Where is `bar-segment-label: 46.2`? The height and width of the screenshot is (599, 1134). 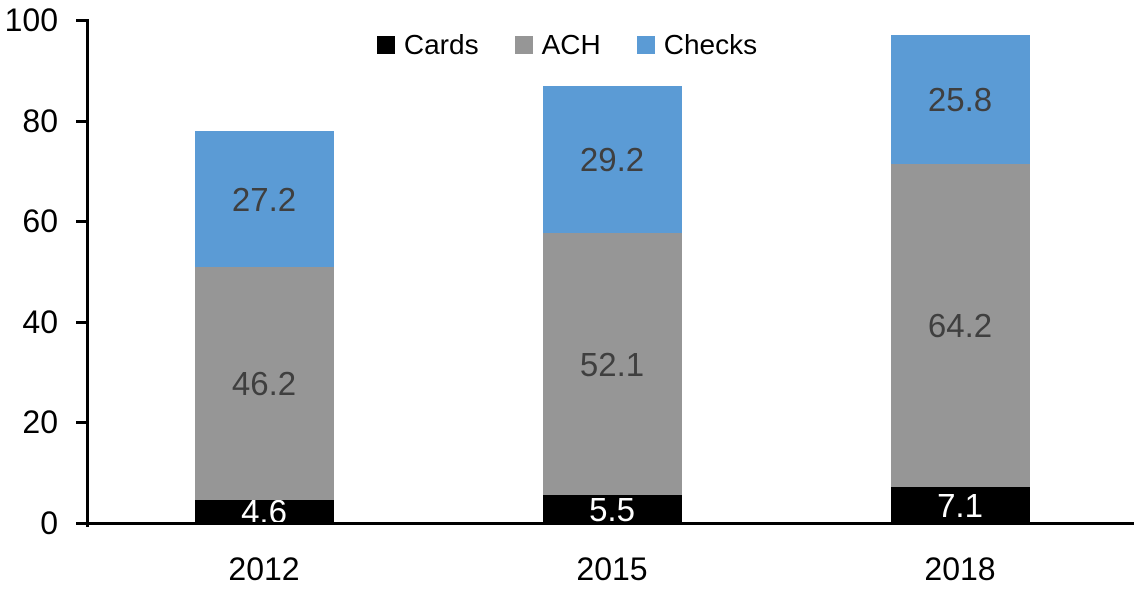
bar-segment-label: 46.2 is located at coordinates (264, 384).